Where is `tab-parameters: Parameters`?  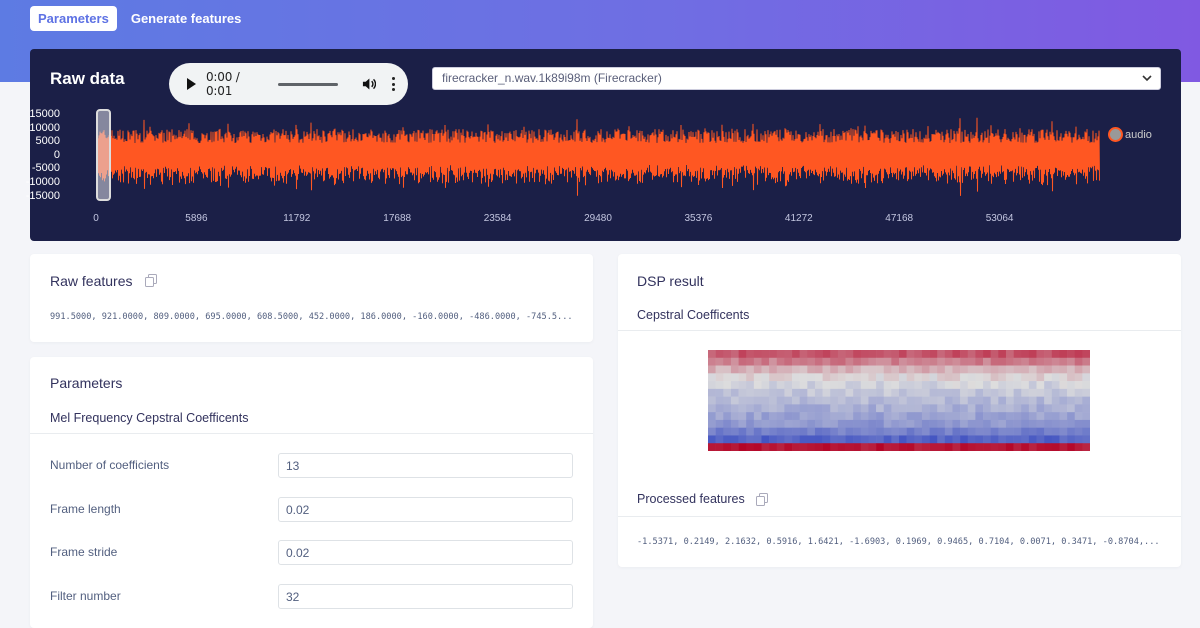
tab-parameters: Parameters is located at coordinates (73, 18).